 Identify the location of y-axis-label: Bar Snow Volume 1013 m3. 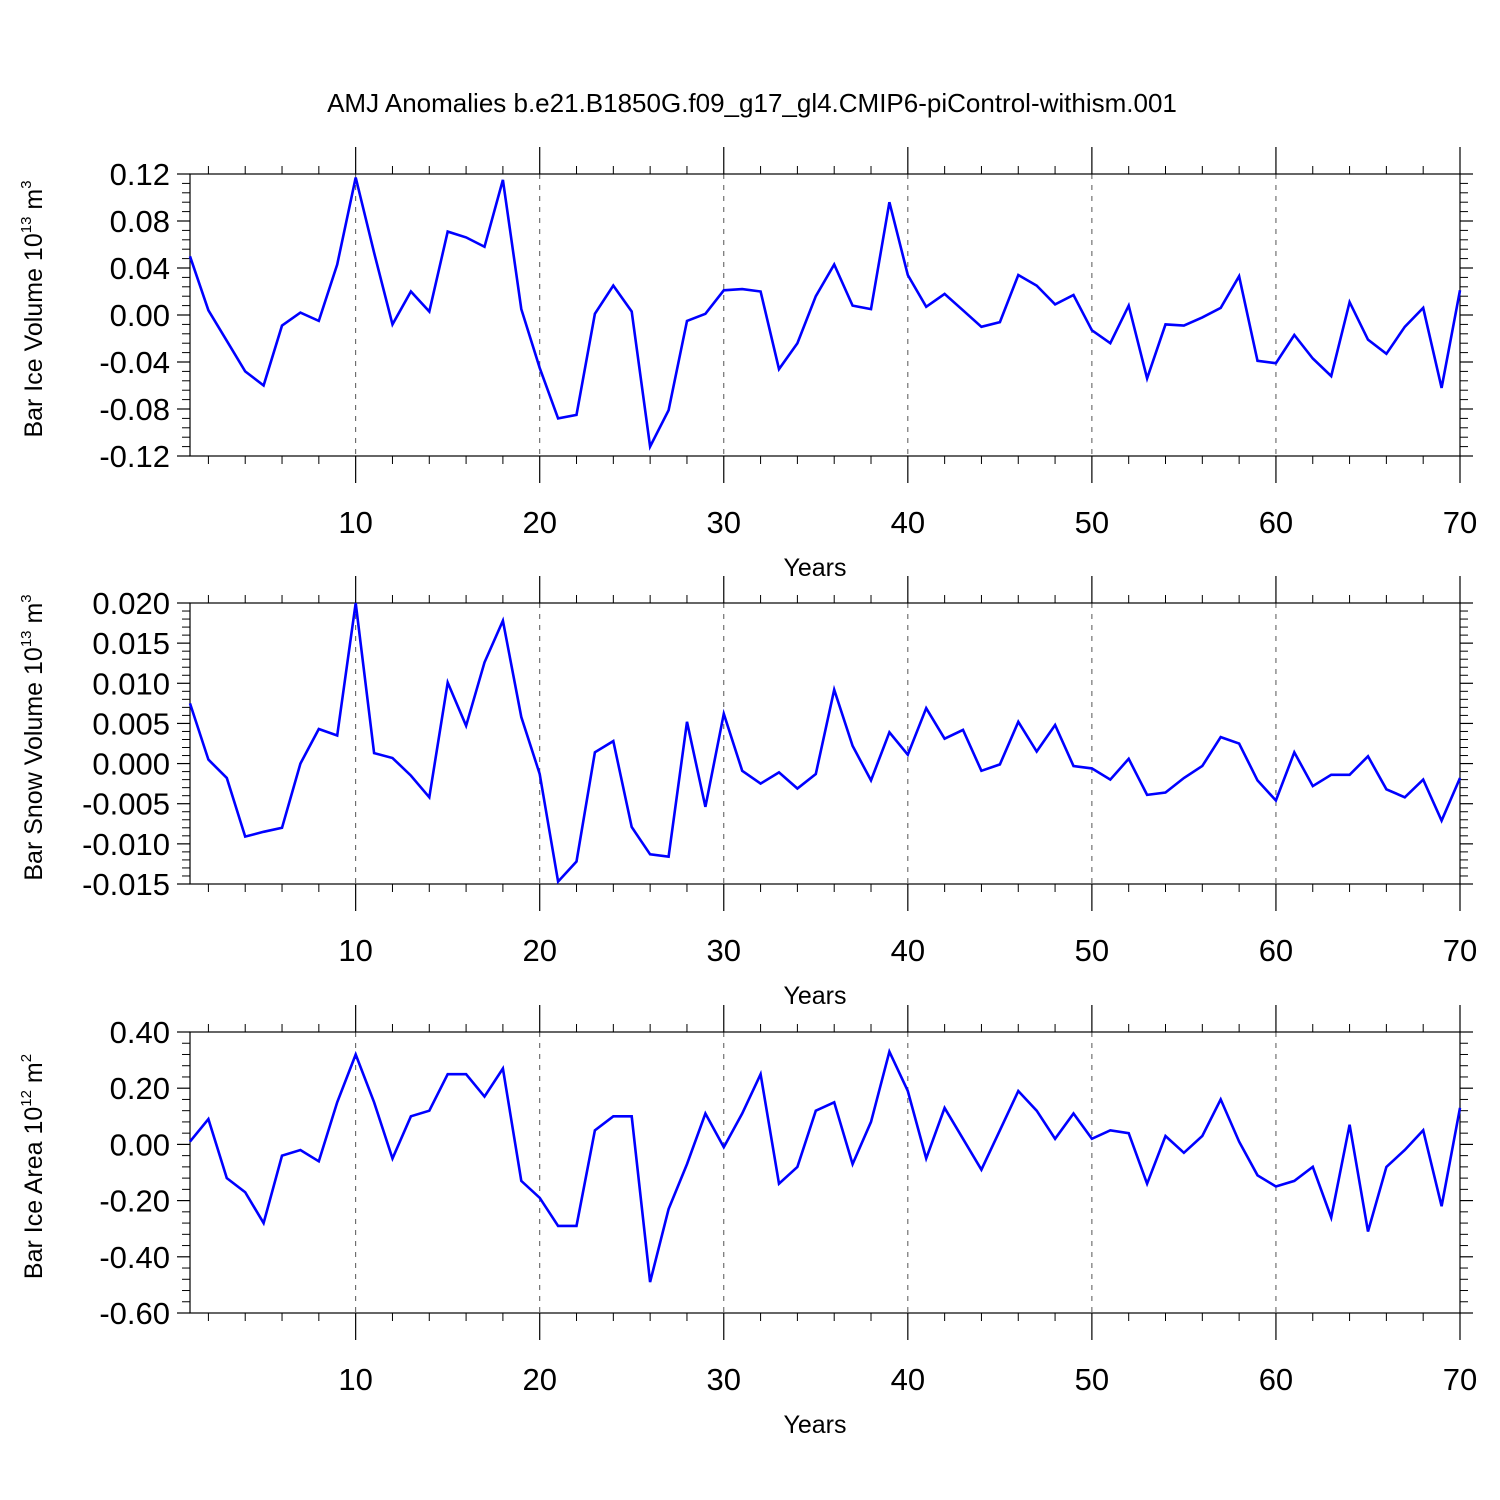
(33, 737).